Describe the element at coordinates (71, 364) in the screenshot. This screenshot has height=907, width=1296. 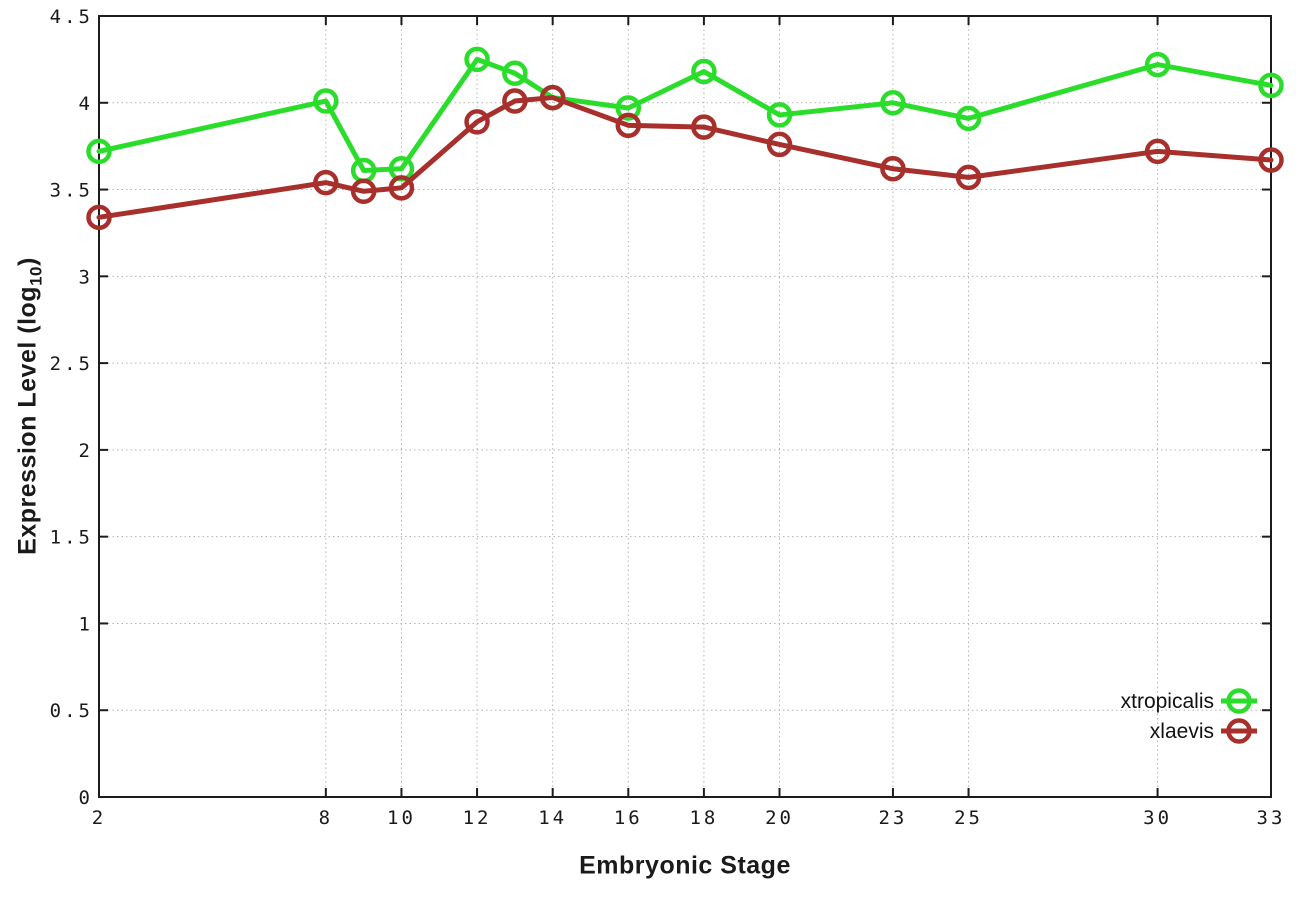
I see `y-tick-label: 2.5` at that location.